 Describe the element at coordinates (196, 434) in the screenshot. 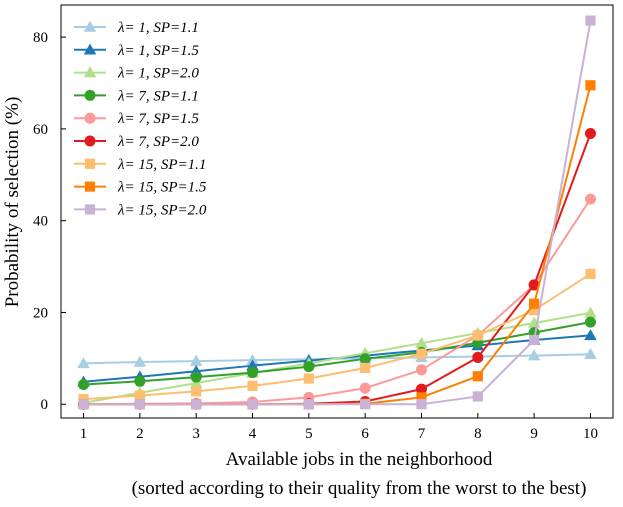

I see `x-tick-label: 3` at that location.